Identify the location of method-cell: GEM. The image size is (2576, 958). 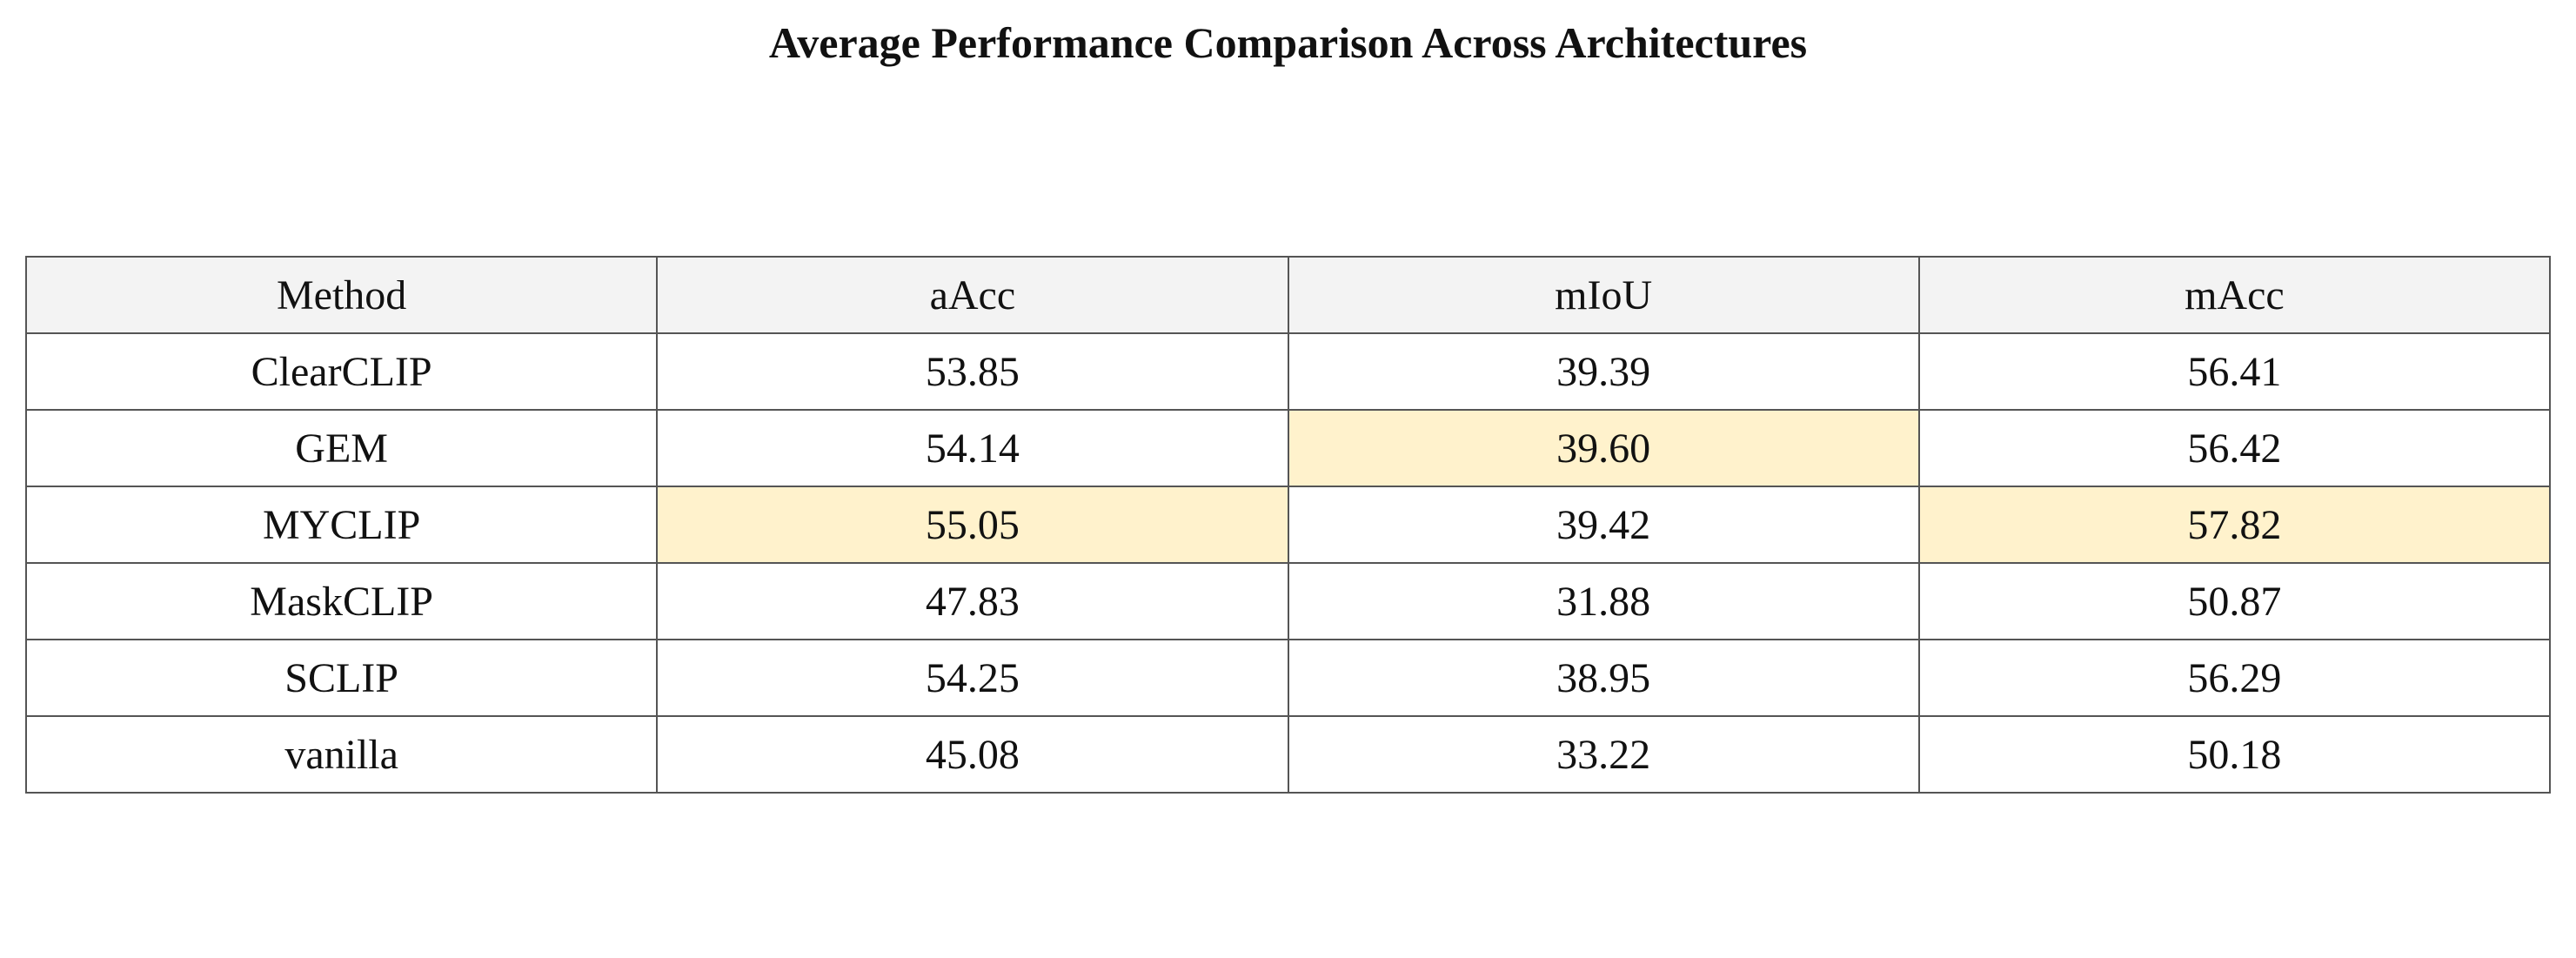
(341, 448).